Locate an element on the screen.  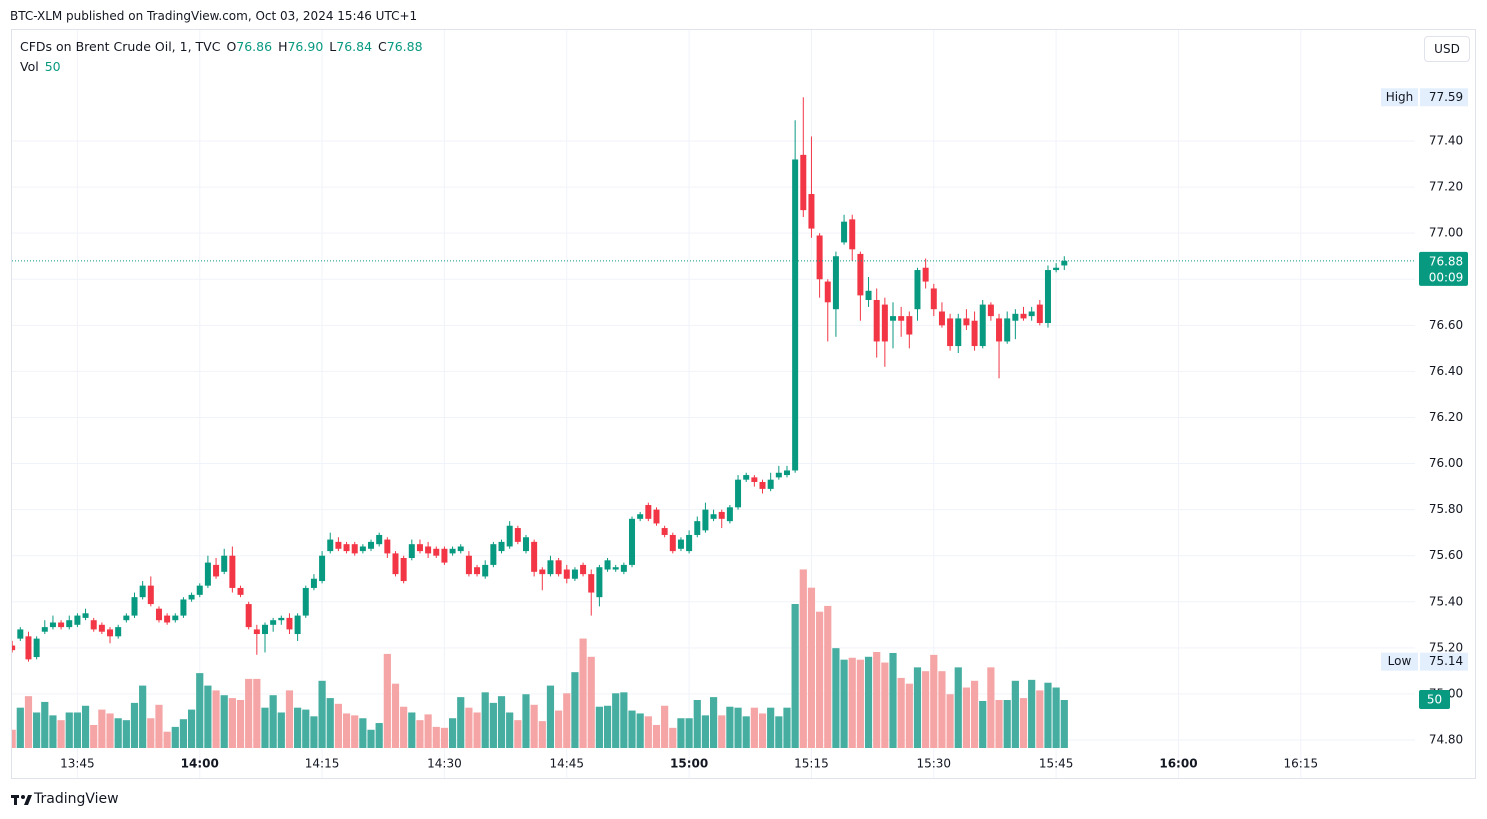
countdown: 00:09 is located at coordinates (1446, 277).